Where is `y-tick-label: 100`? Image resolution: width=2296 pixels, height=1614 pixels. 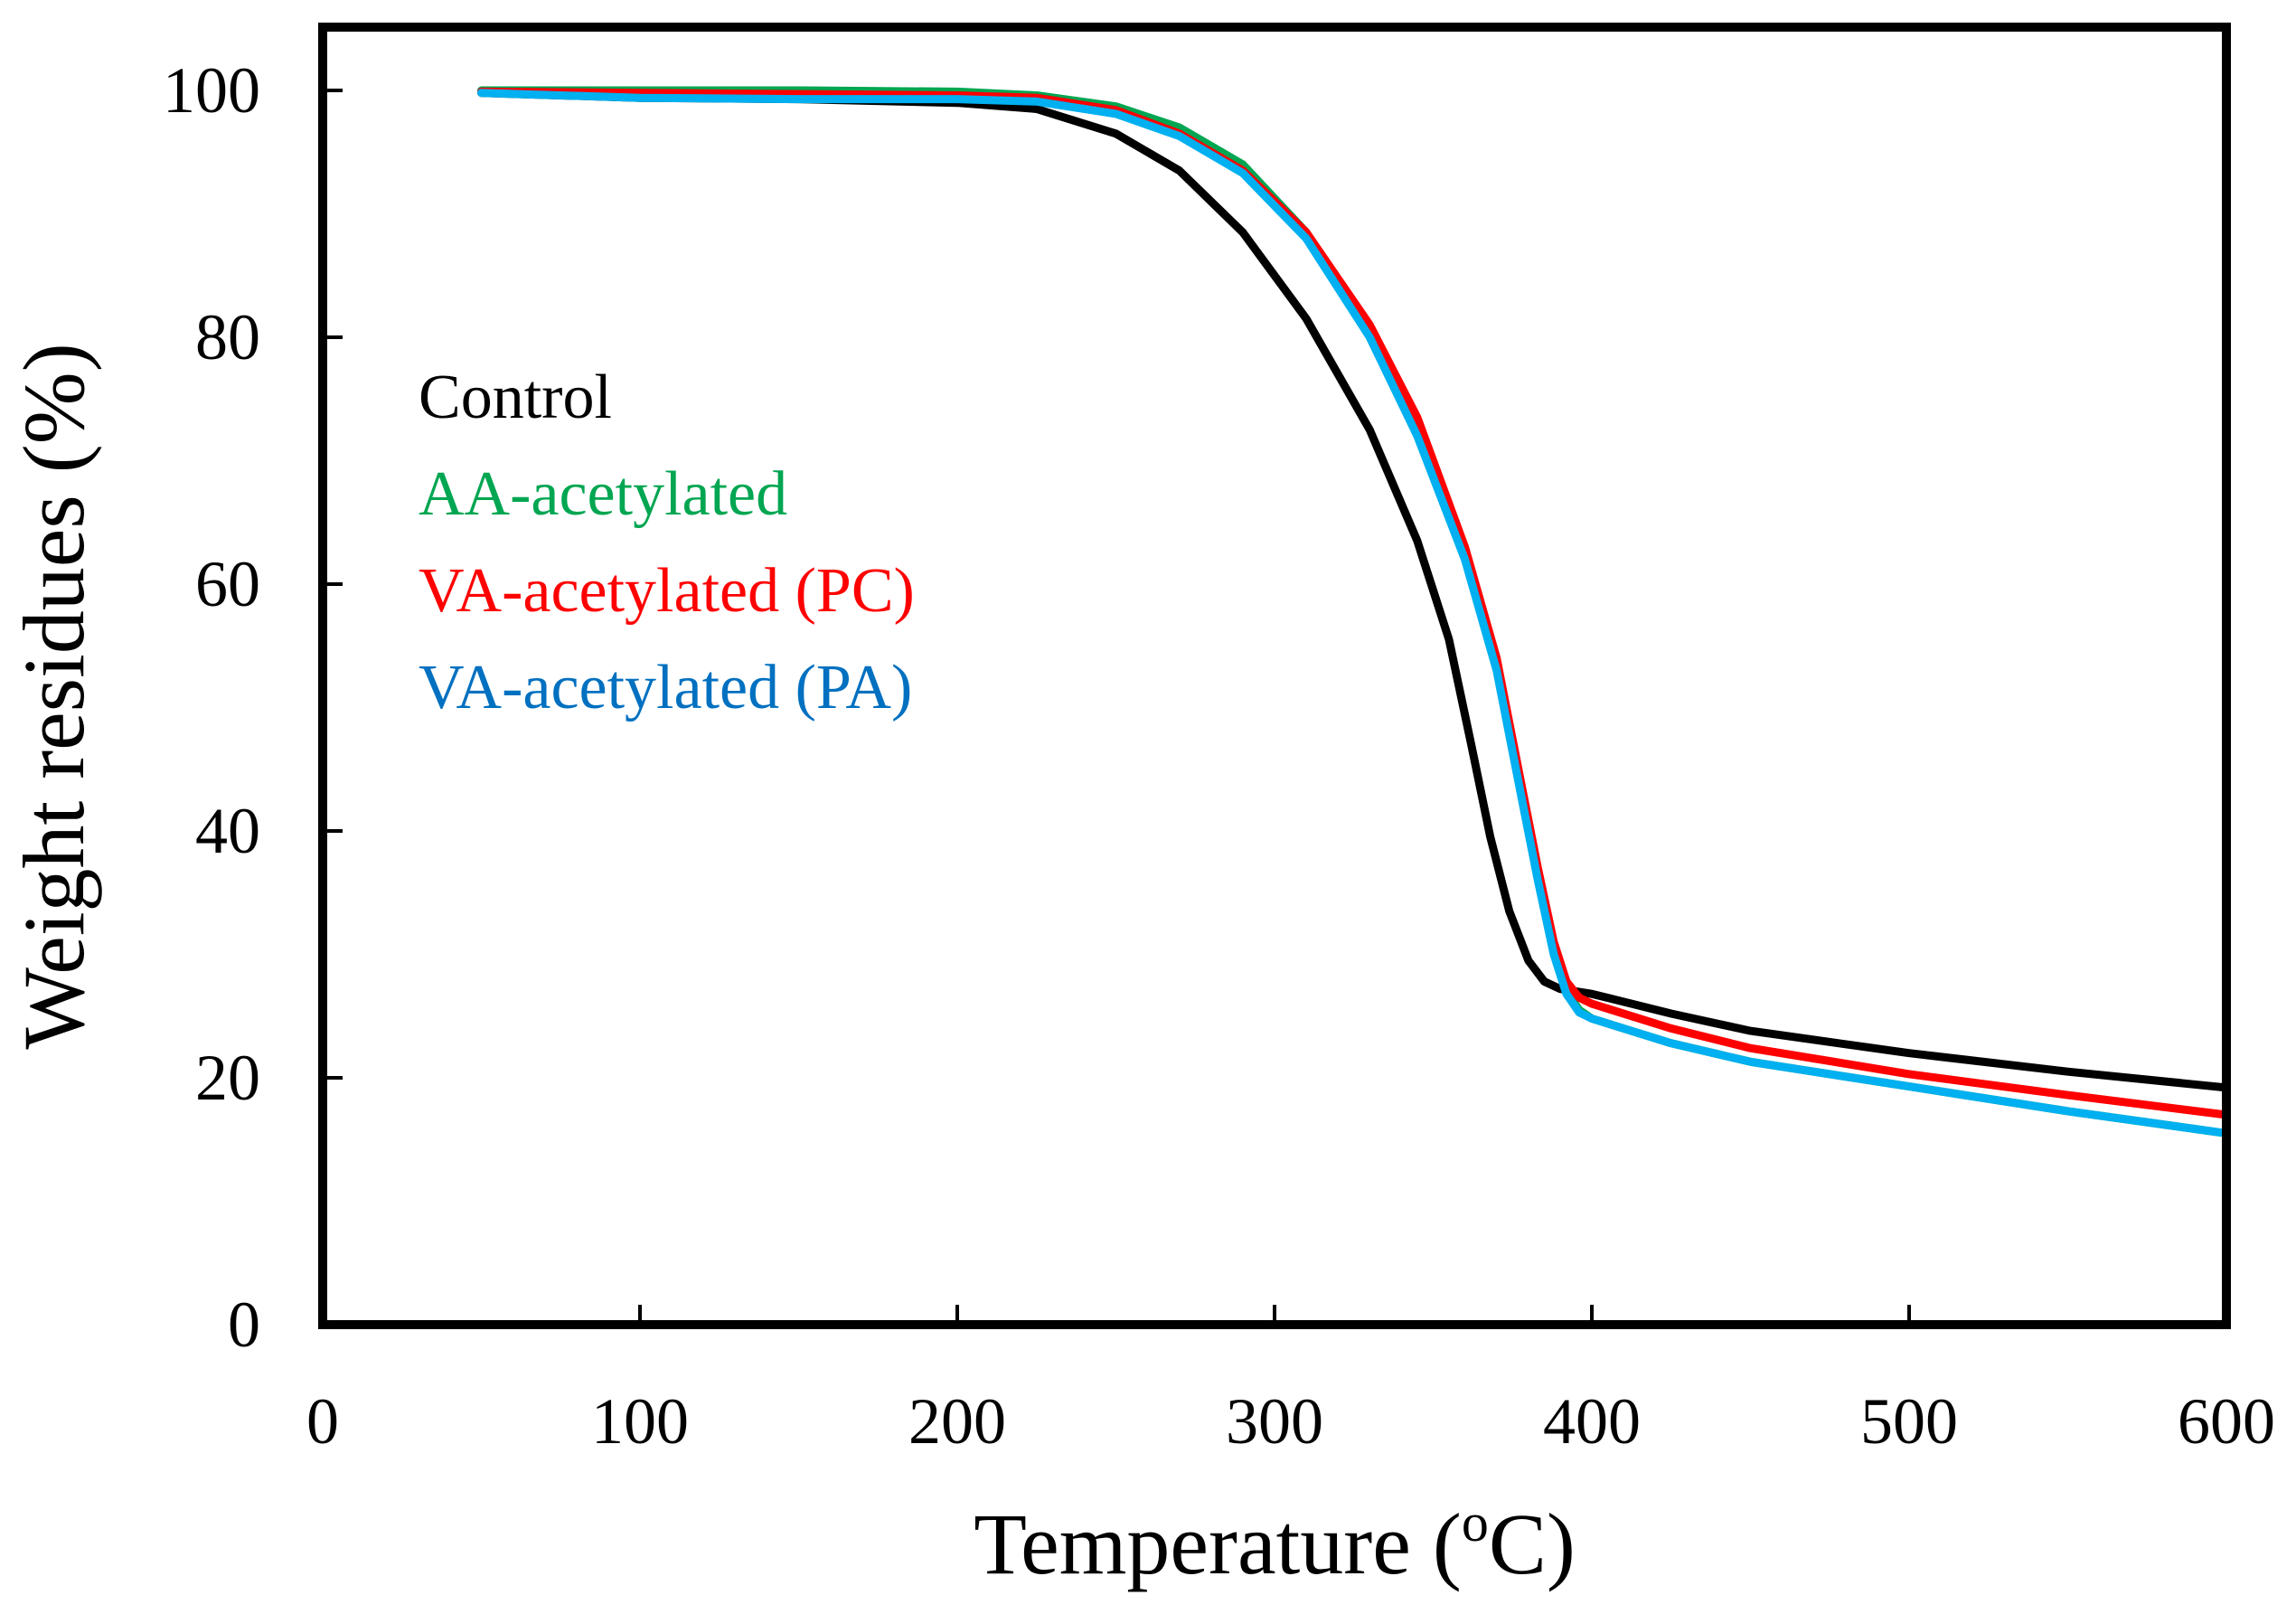
y-tick-label: 100 is located at coordinates (211, 90).